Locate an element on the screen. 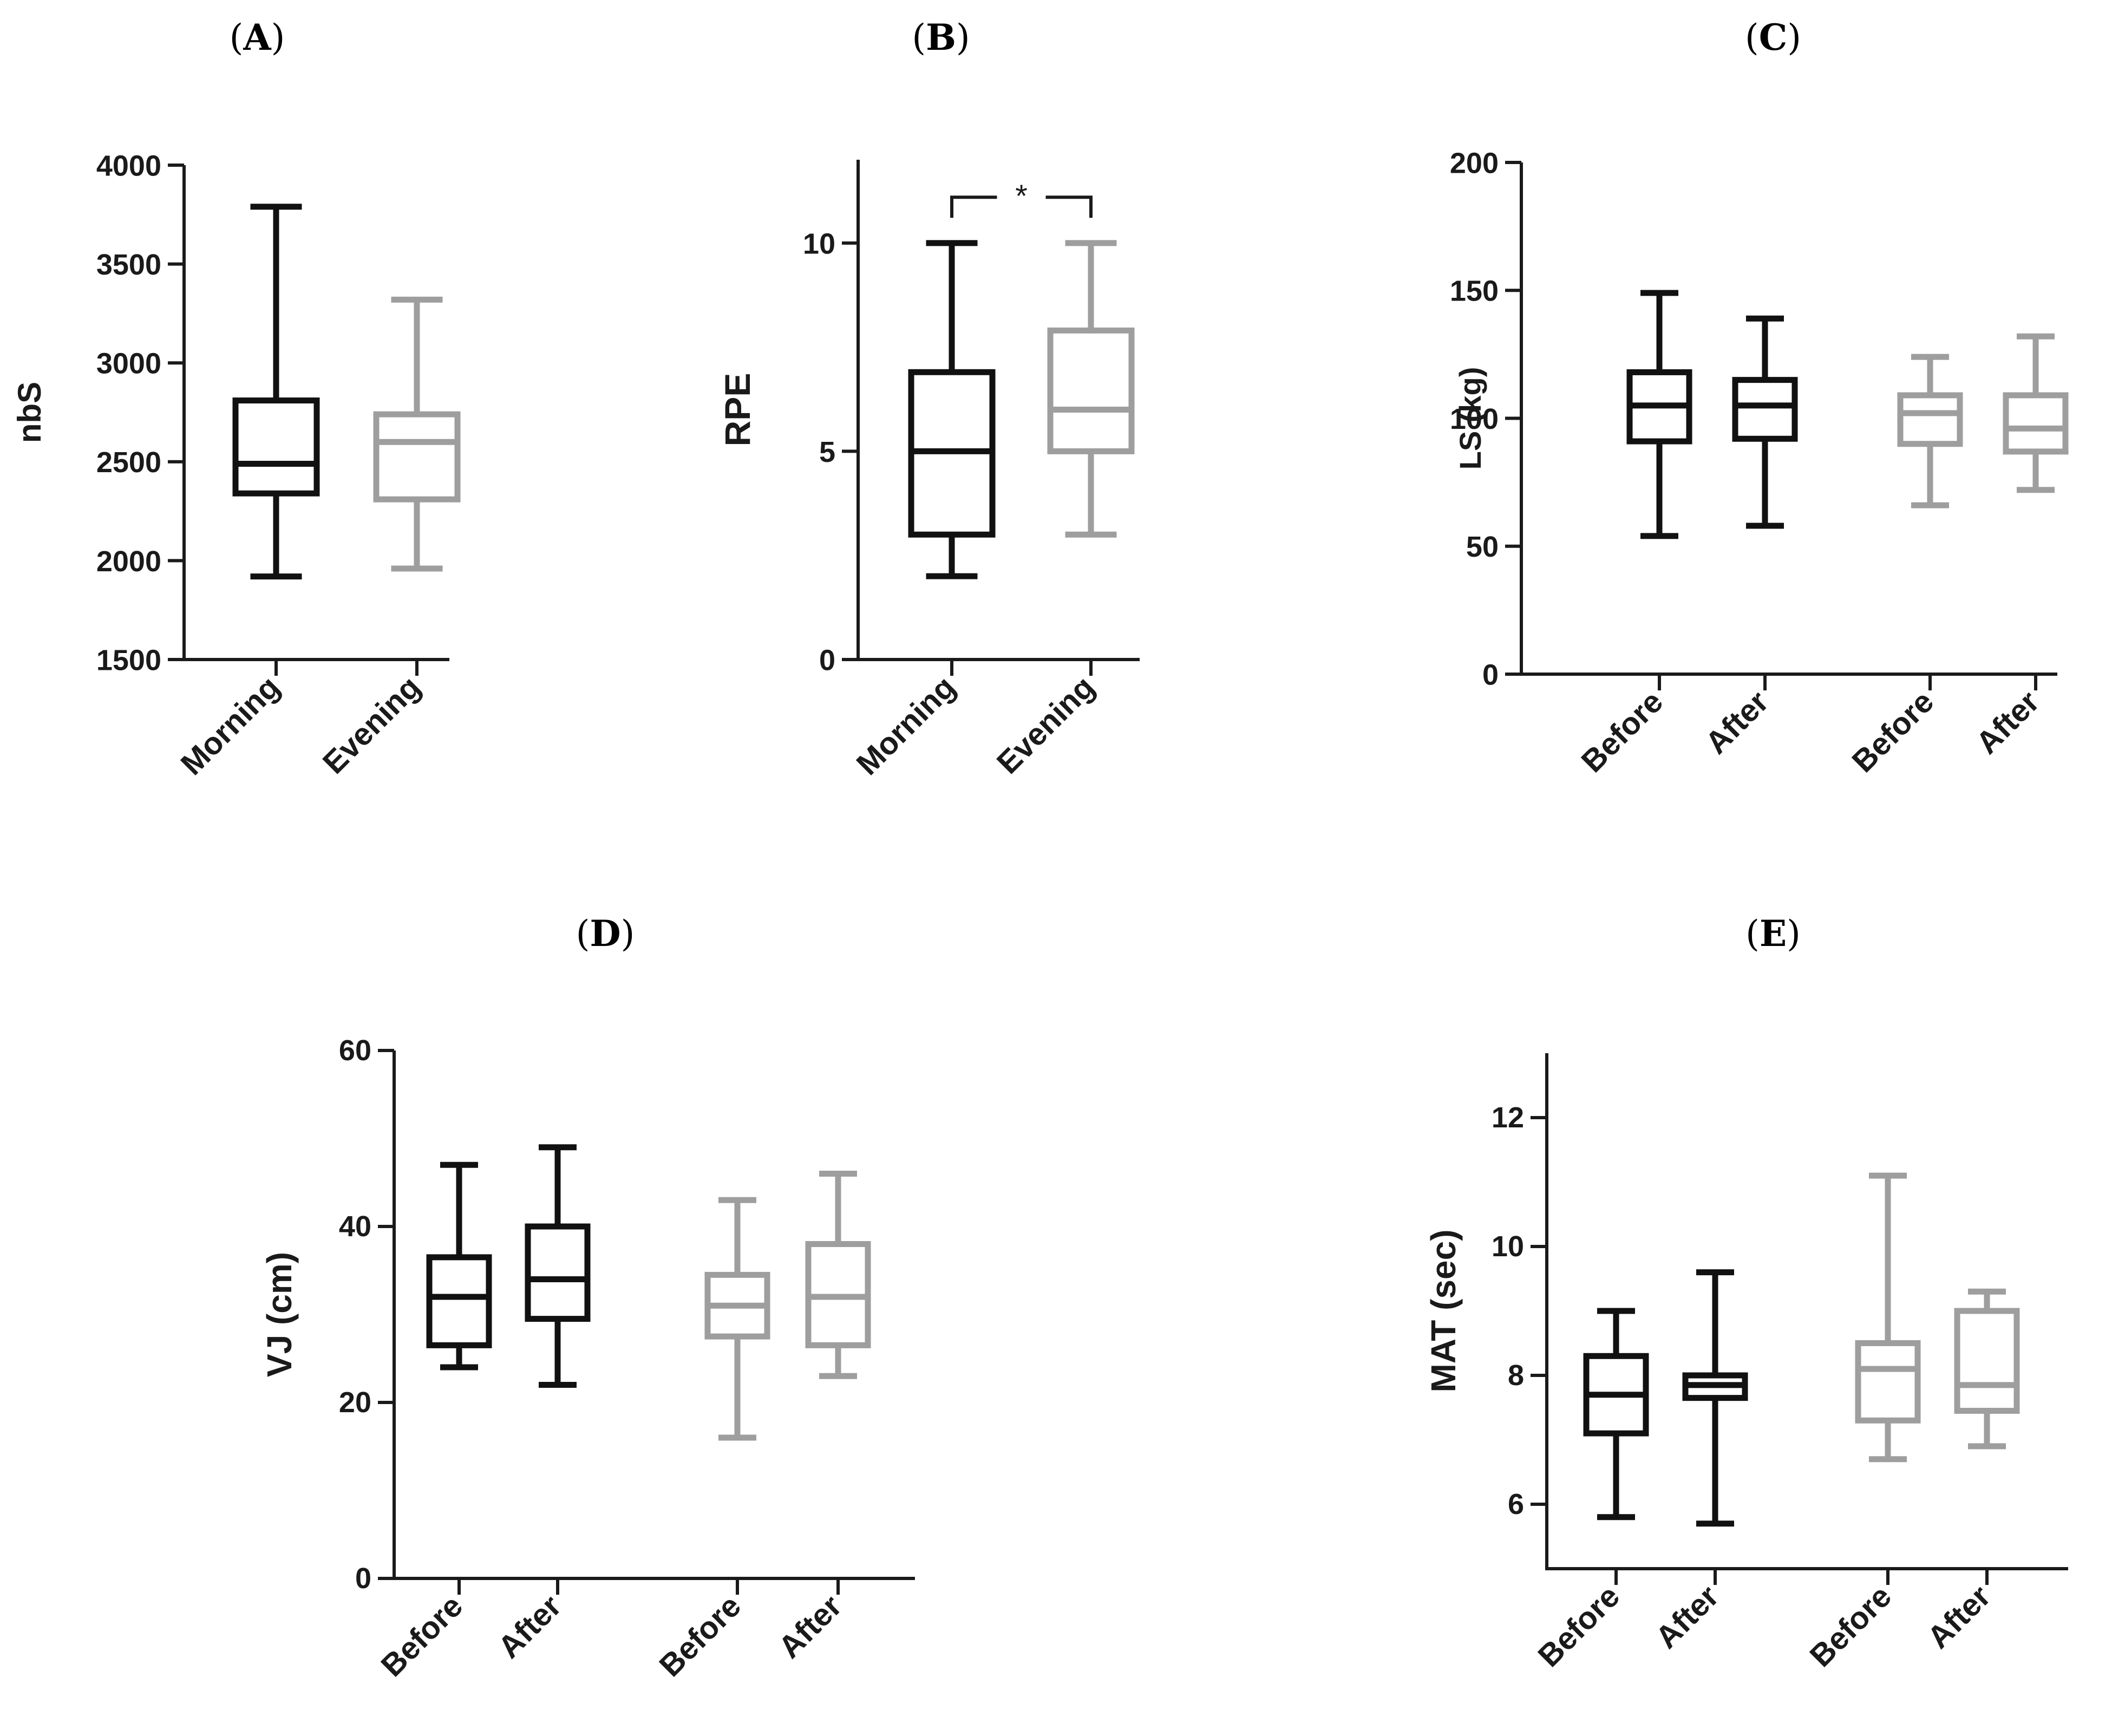 The height and width of the screenshot is (1736, 2125). y-axis-title: nbS is located at coordinates (29, 412).